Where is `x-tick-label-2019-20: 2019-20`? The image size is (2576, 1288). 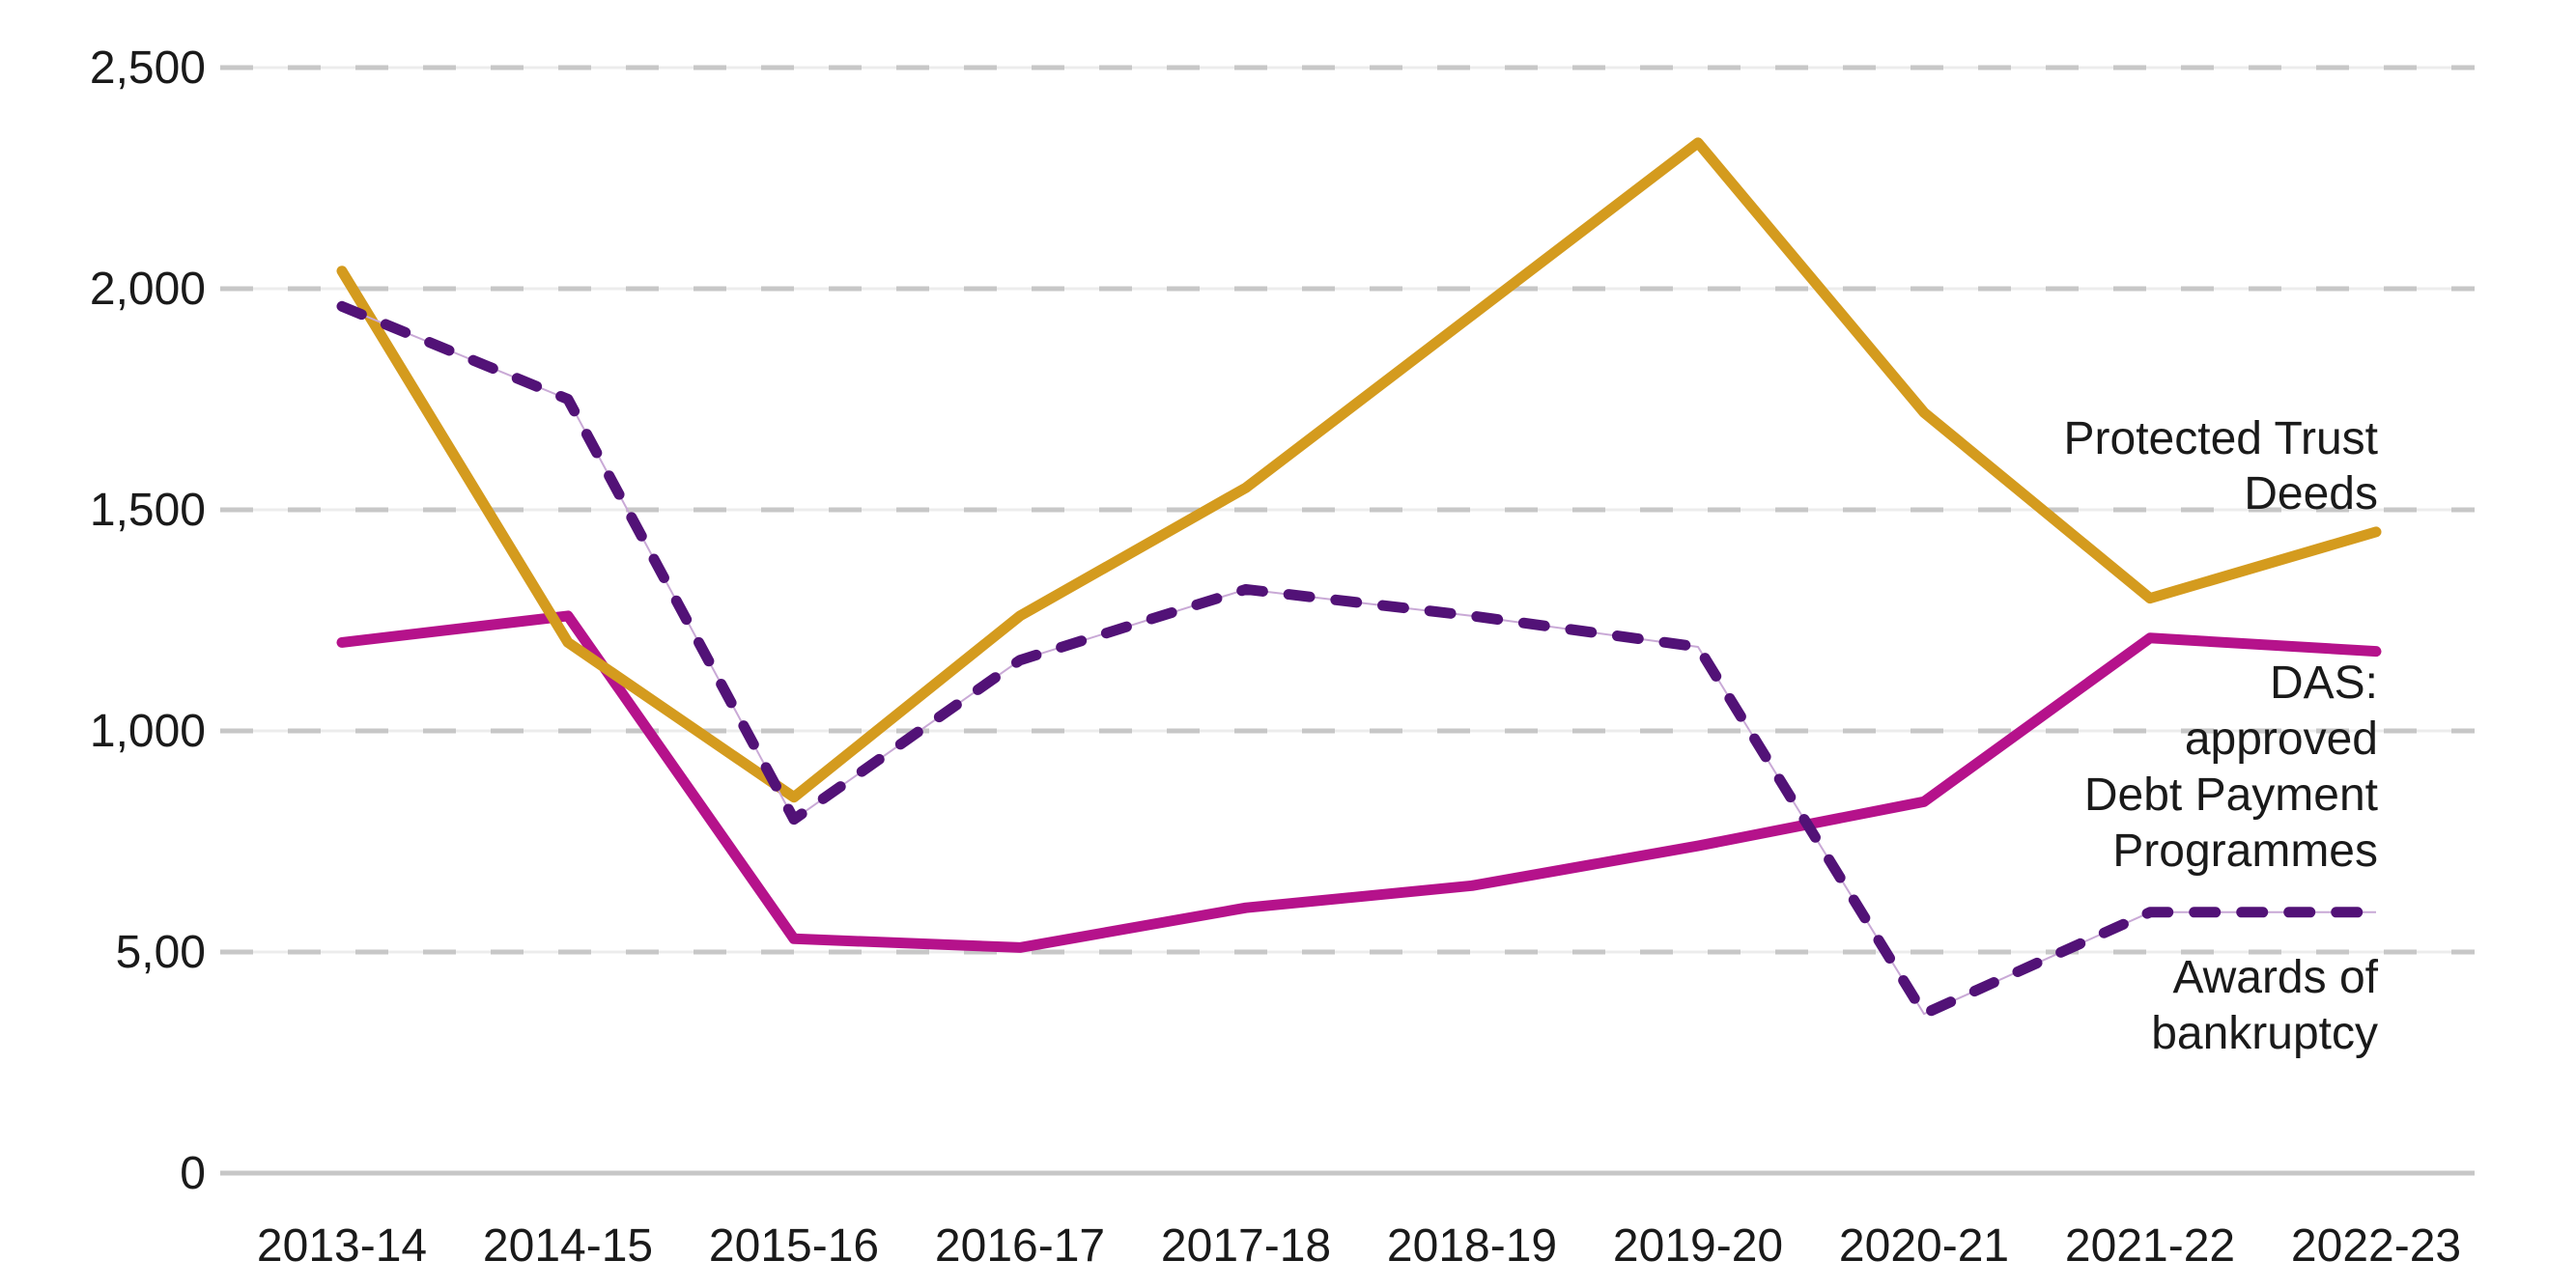
x-tick-label-2019-20: 2019-20 is located at coordinates (1698, 1246).